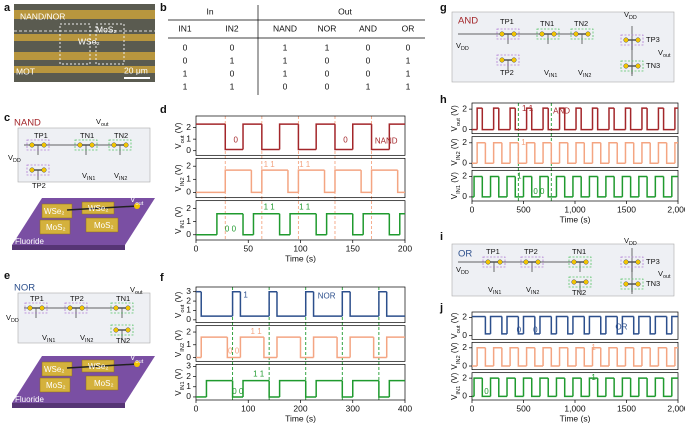  I want to click on panel-label: h, so click(443, 100).